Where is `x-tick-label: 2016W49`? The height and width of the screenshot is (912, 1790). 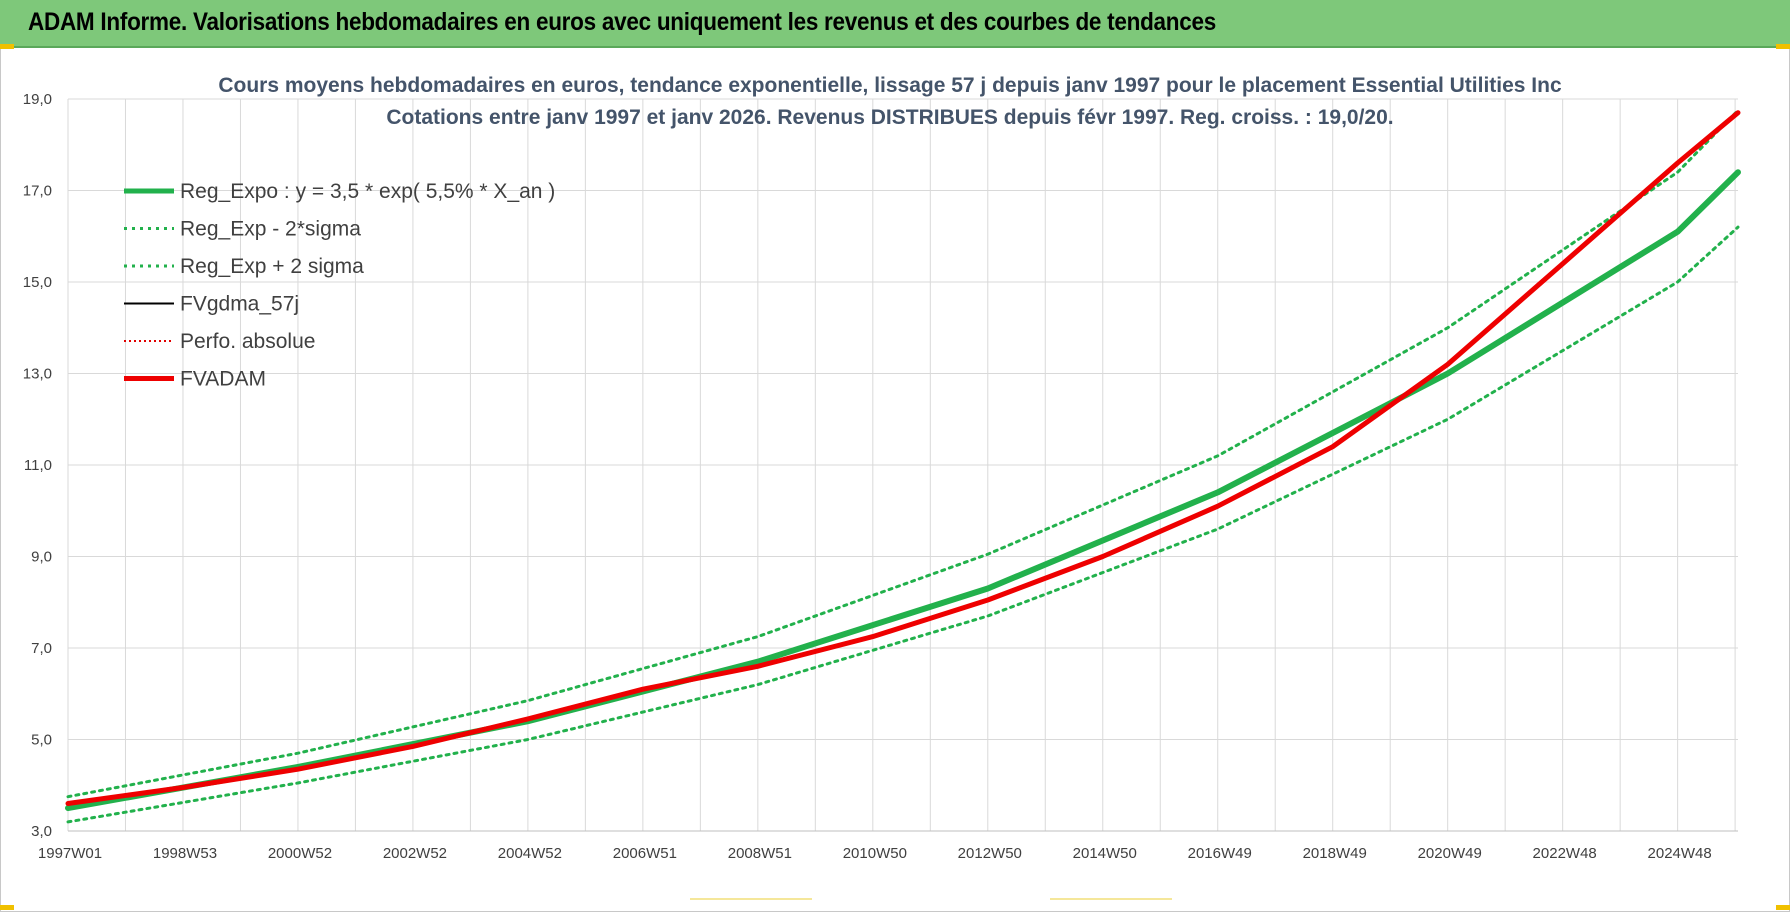
x-tick-label: 2016W49 is located at coordinates (1220, 853).